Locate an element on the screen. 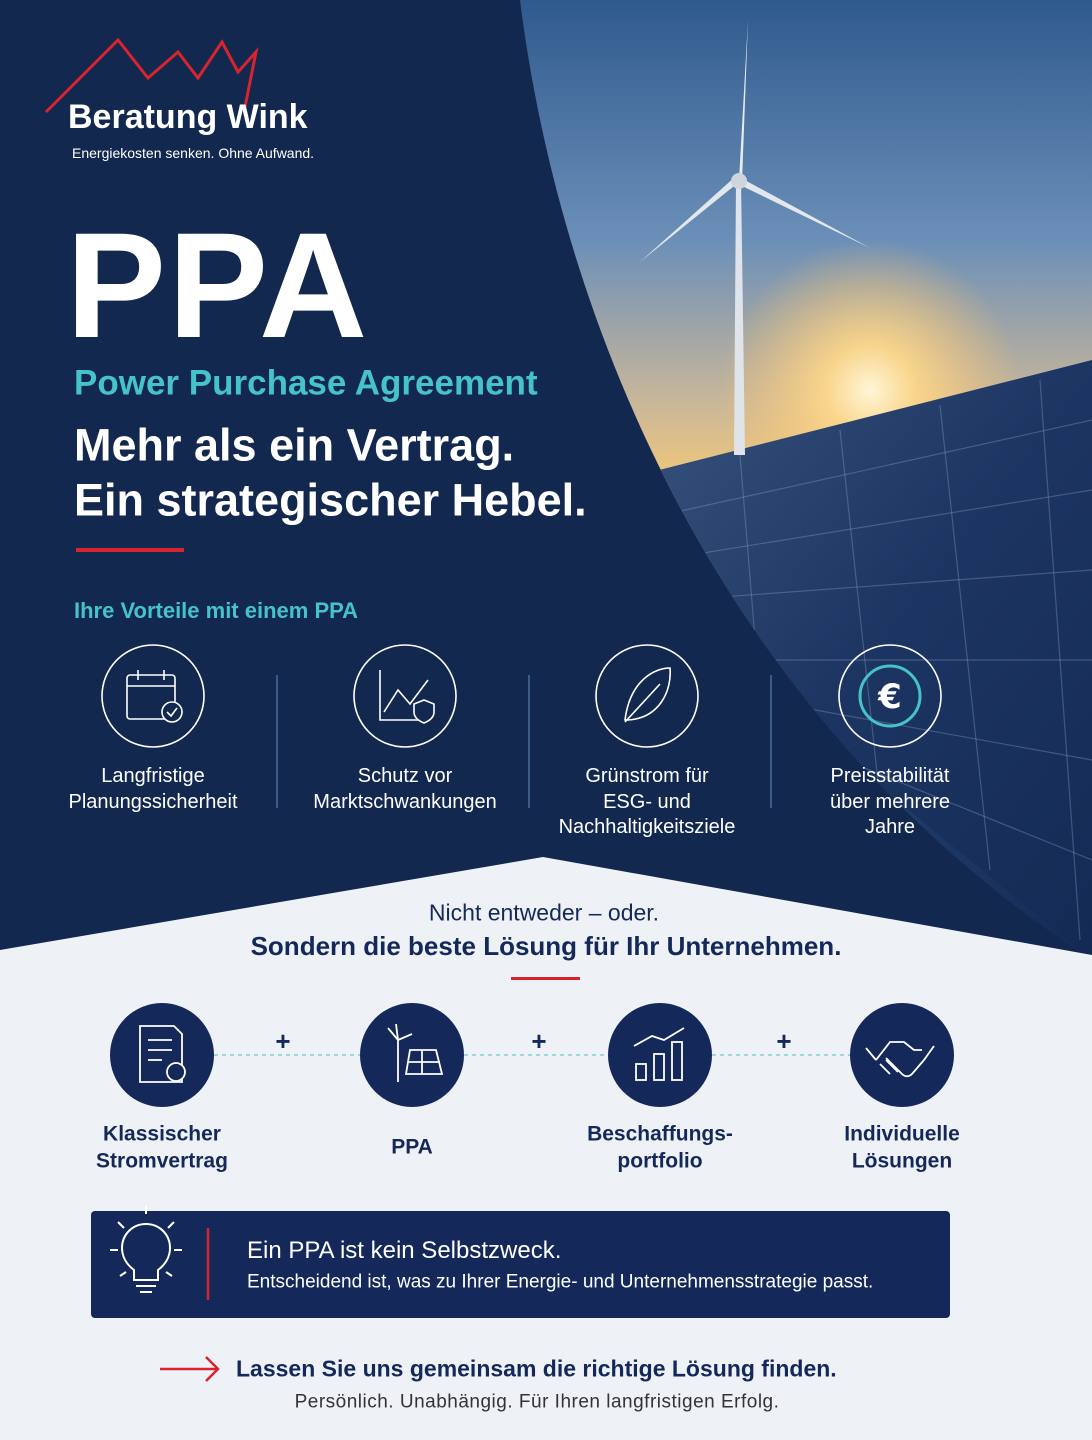 Image resolution: width=1092 pixels, height=1440 pixels. logo-name: Beratung Wink is located at coordinates (188, 117).